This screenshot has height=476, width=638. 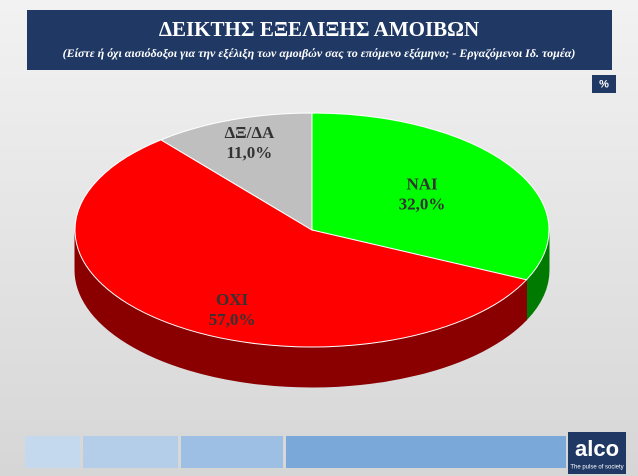 I want to click on unit-badge-text: %, so click(x=604, y=84).